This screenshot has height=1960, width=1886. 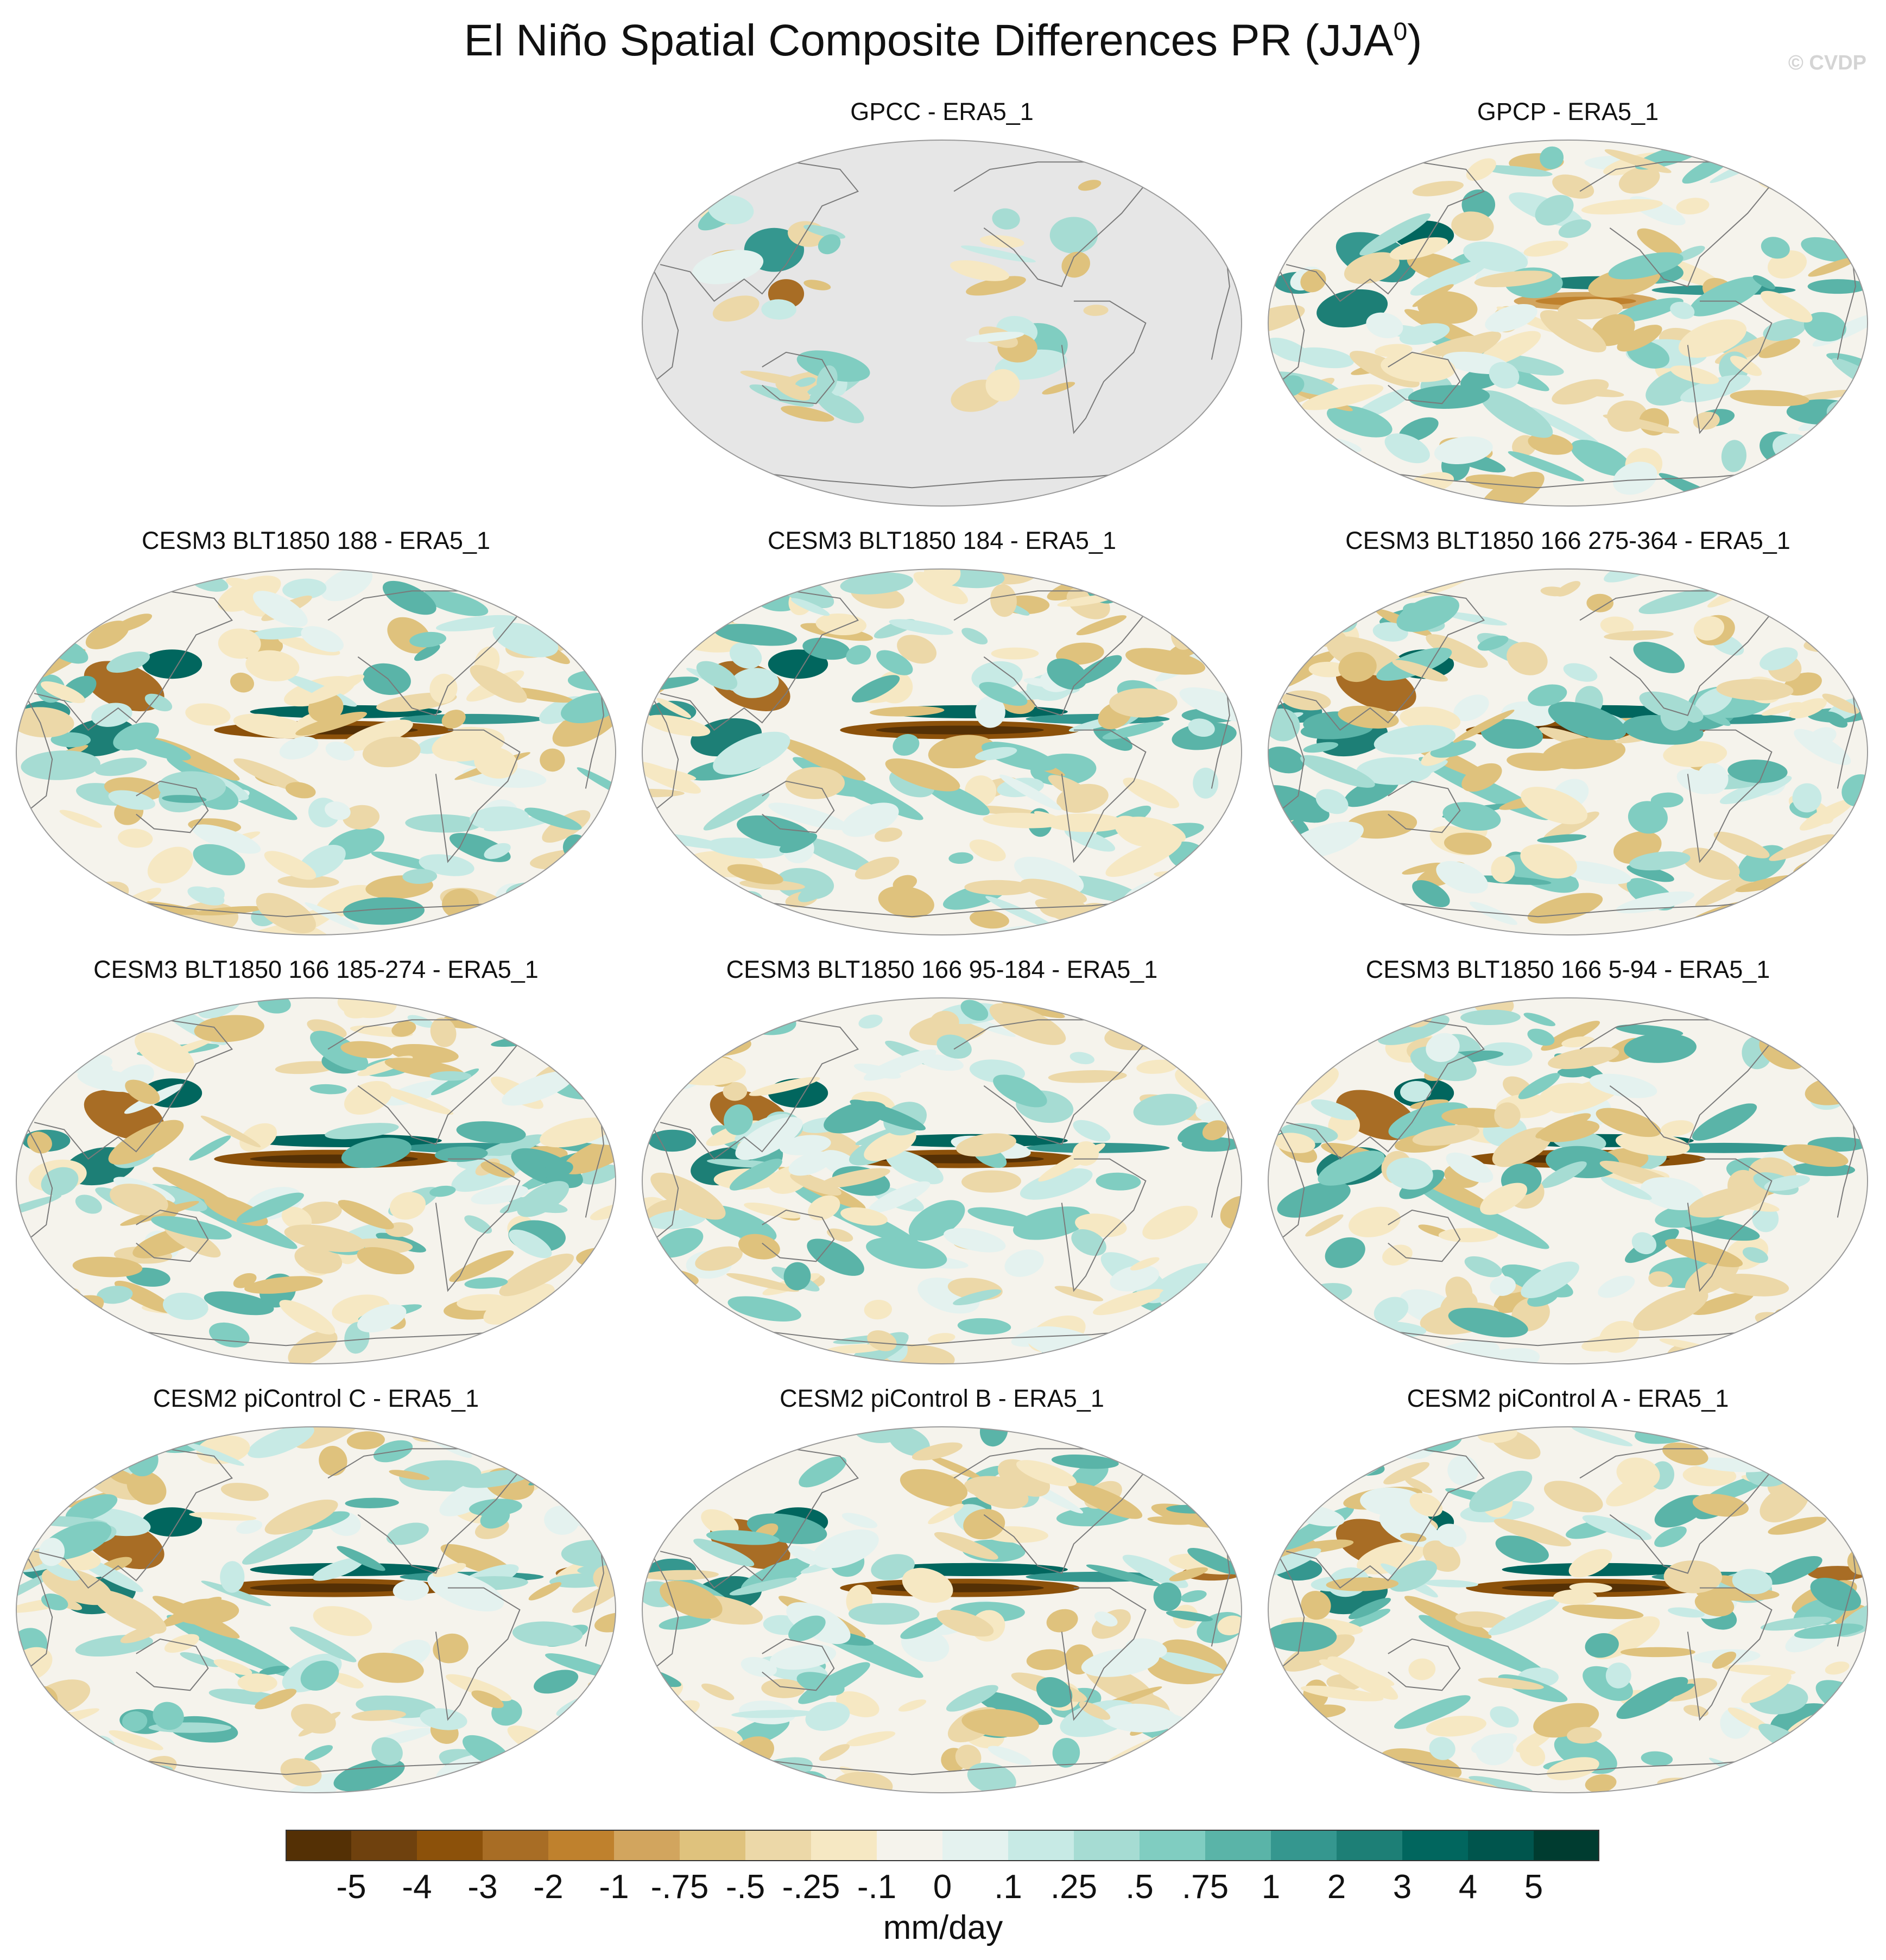 What do you see at coordinates (942, 1845) in the screenshot?
I see `colorbar` at bounding box center [942, 1845].